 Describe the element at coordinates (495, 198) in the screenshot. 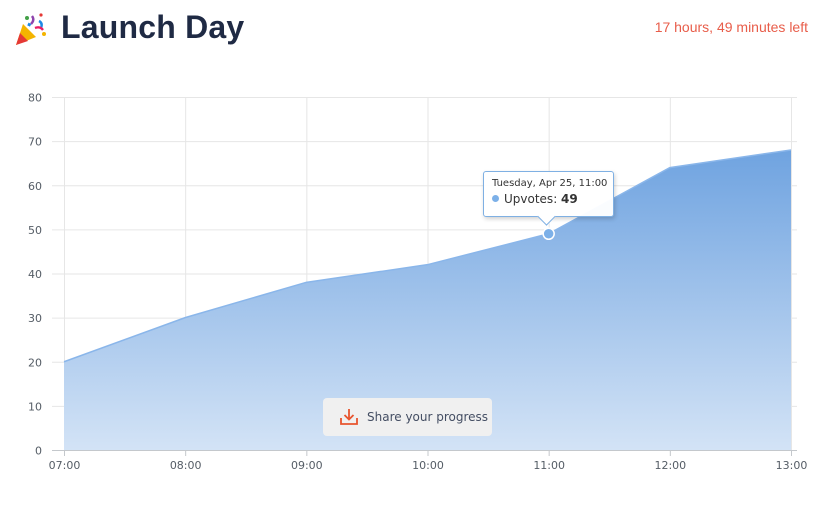

I see `series-marker-icon` at that location.